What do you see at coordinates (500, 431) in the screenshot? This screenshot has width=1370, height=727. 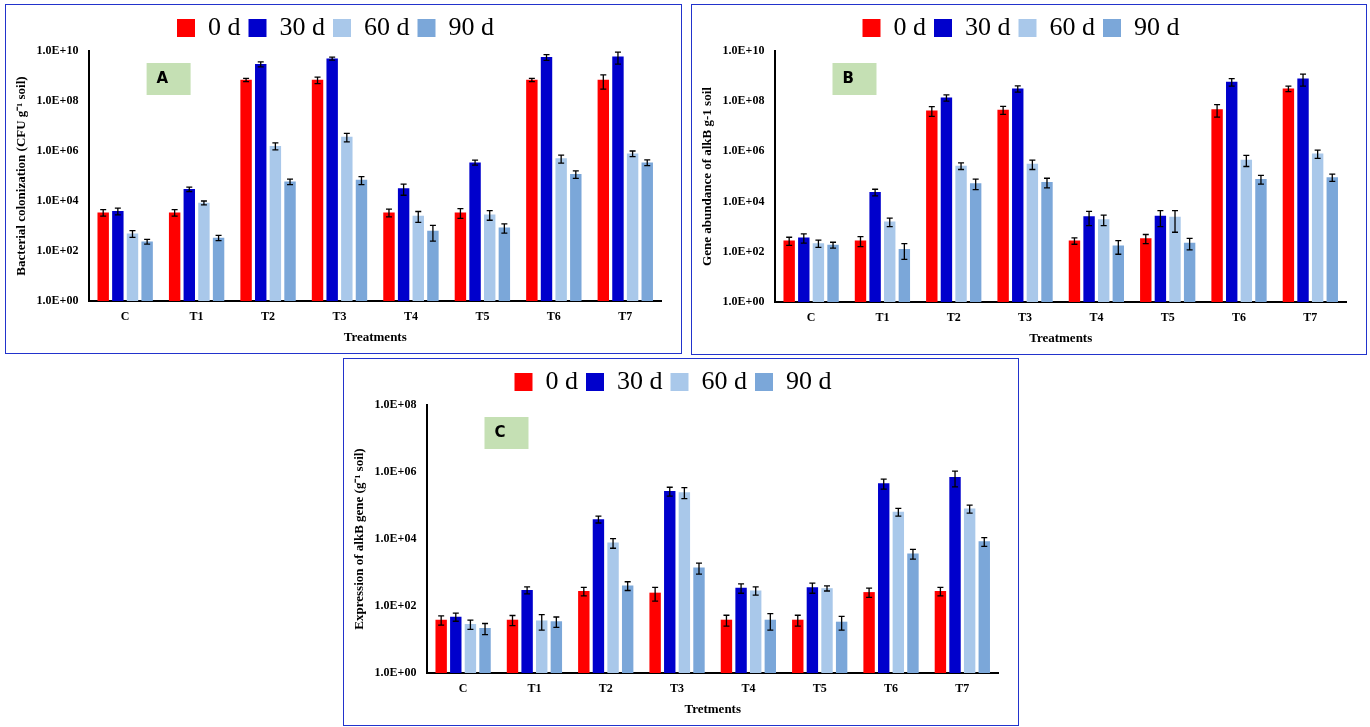 I see `annotation: C` at bounding box center [500, 431].